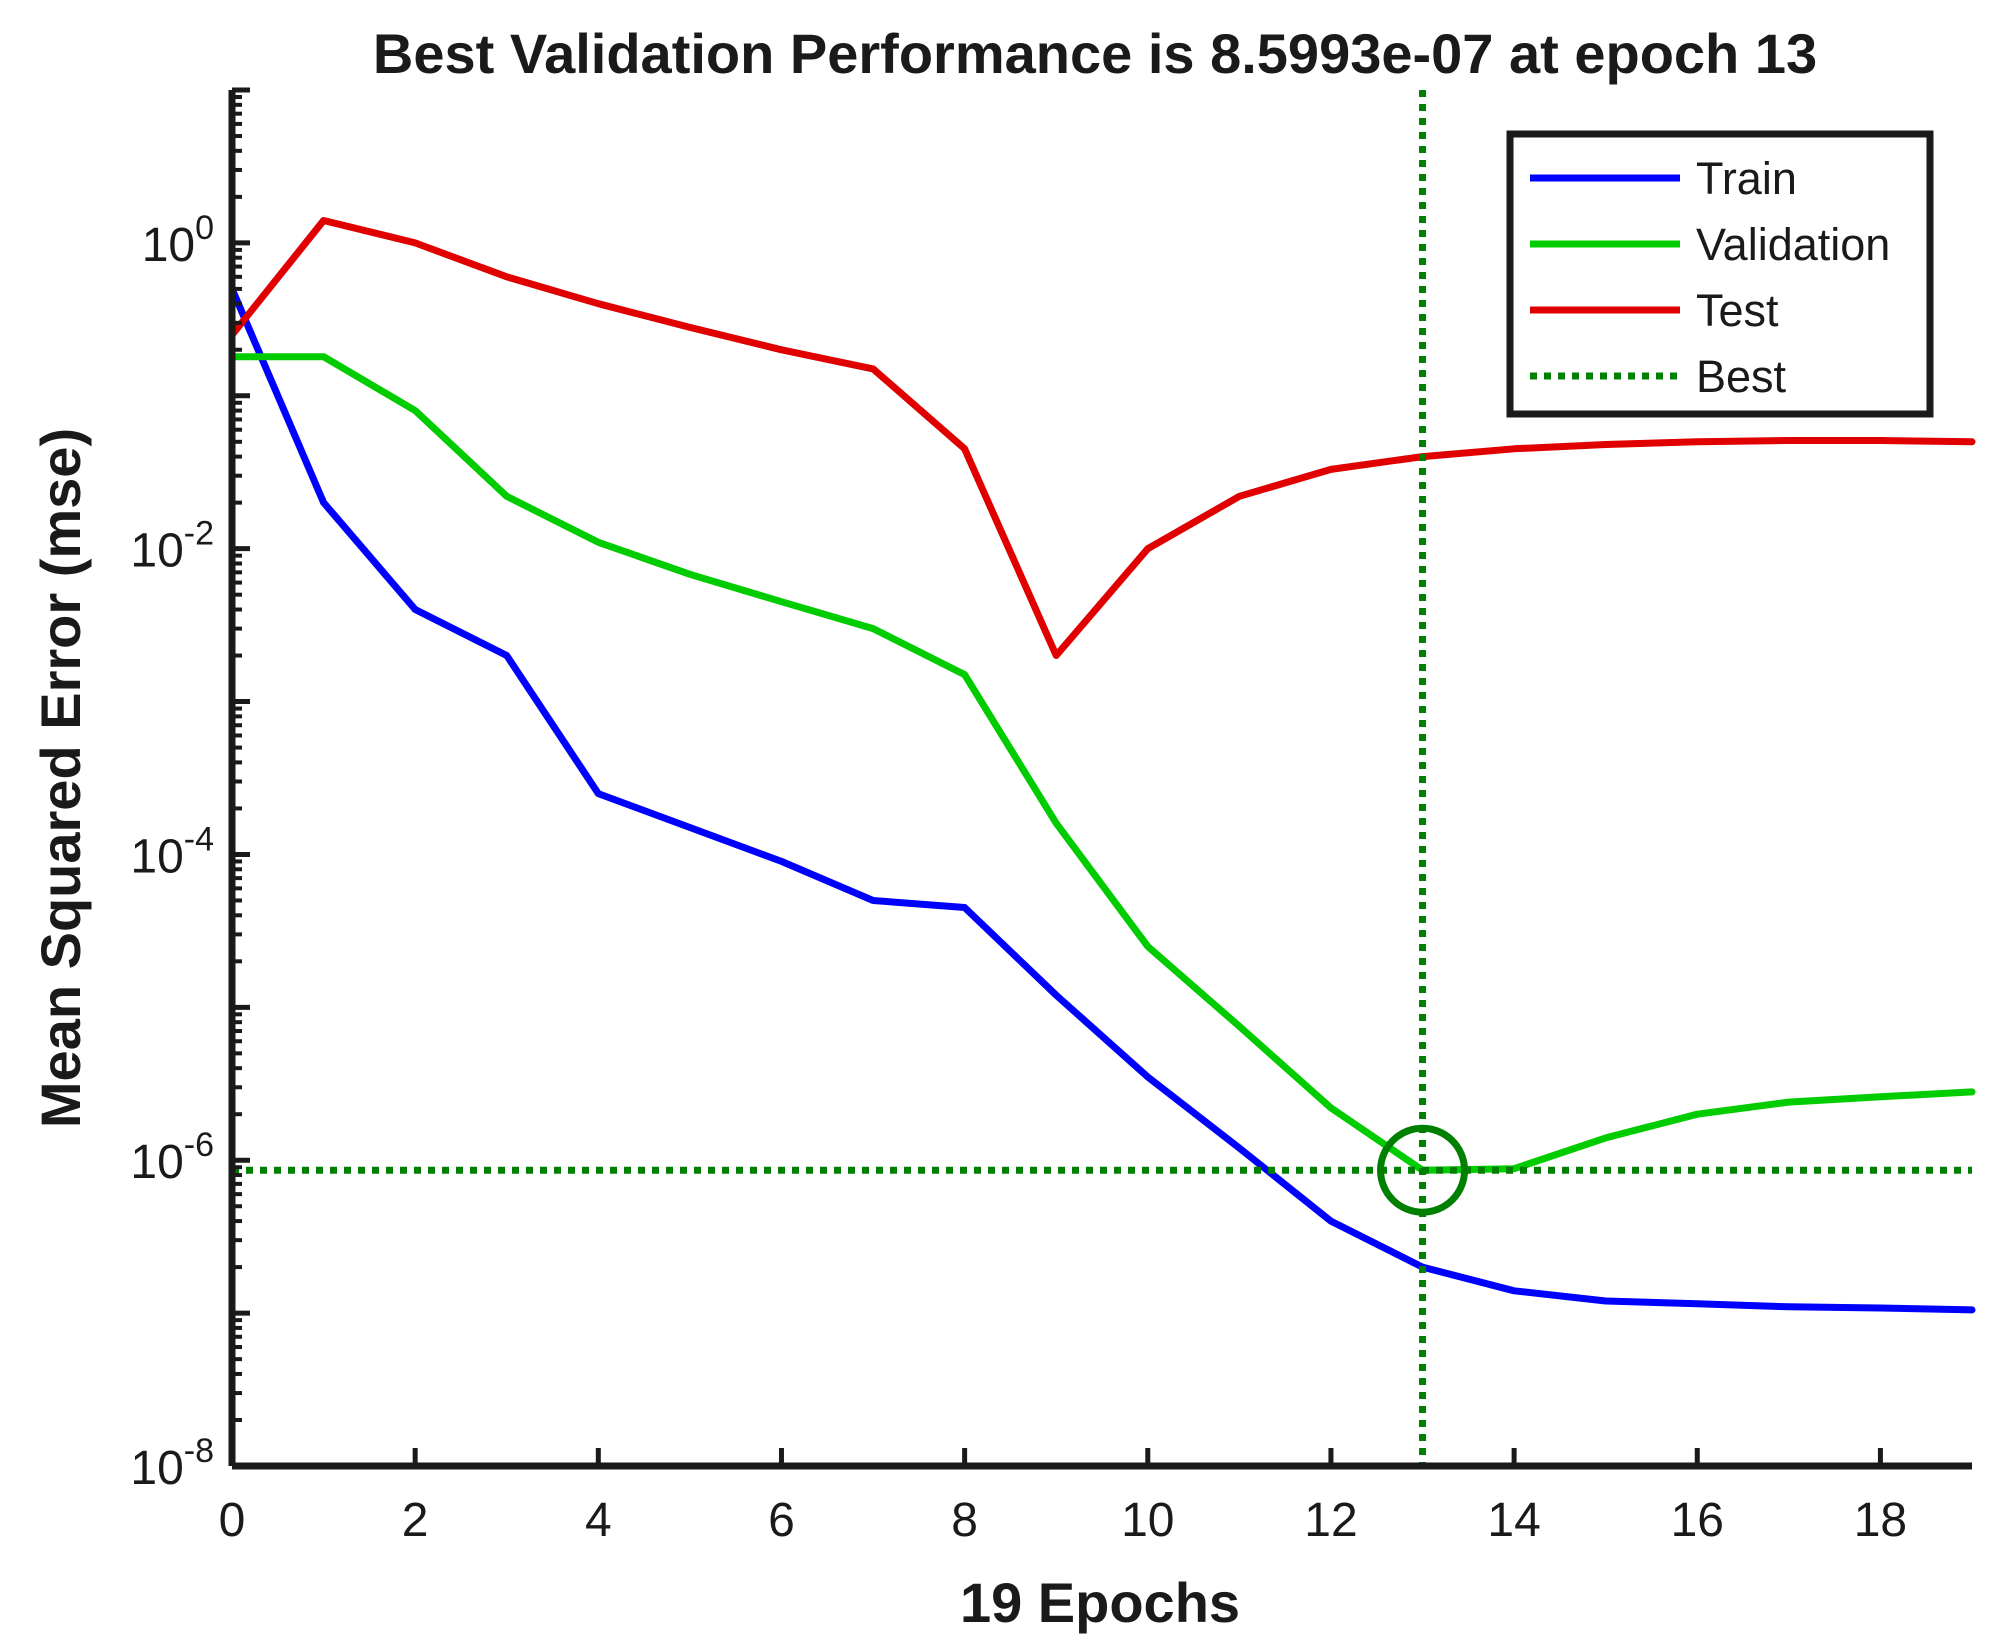 The image size is (1992, 1648). What do you see at coordinates (1710, 277) in the screenshot?
I see `legend-entries: Train Validation Test Best` at bounding box center [1710, 277].